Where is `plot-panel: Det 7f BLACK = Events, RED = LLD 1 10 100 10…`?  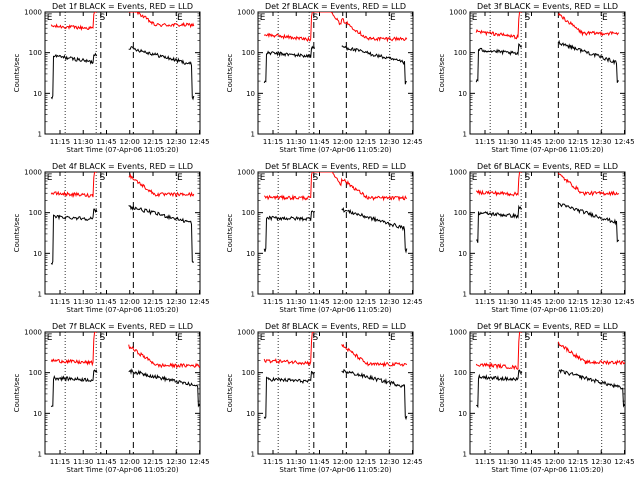
plot-panel: Det 7f BLACK = Events, RED = LLD 1 10 100 10… is located at coordinates (111, 398).